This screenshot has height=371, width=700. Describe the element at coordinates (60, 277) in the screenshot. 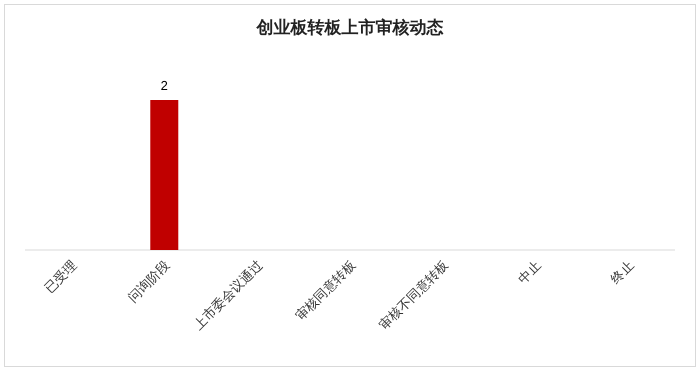

I see `x-tick-label: 已受理` at that location.